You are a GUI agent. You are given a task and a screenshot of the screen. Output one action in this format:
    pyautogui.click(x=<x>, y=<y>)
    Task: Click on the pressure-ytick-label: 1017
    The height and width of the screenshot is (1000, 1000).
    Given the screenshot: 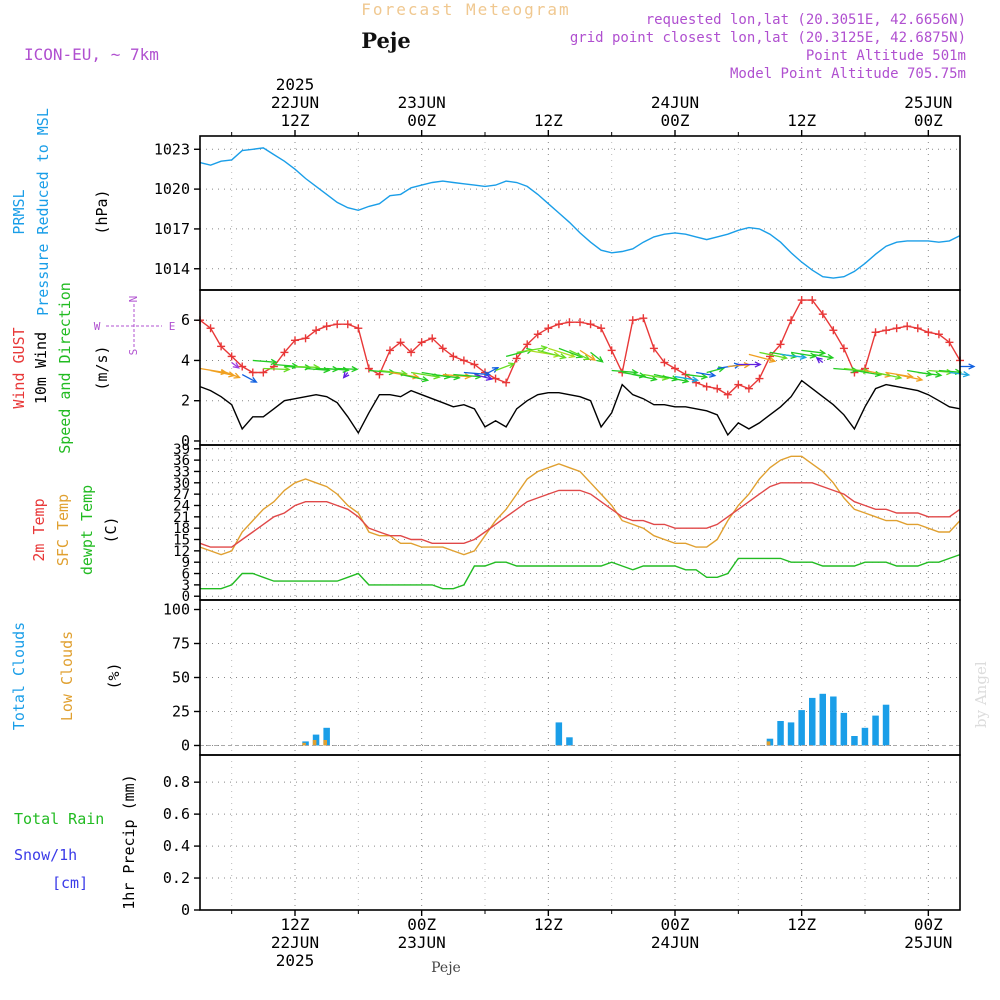 What is the action you would take?
    pyautogui.click(x=172, y=229)
    